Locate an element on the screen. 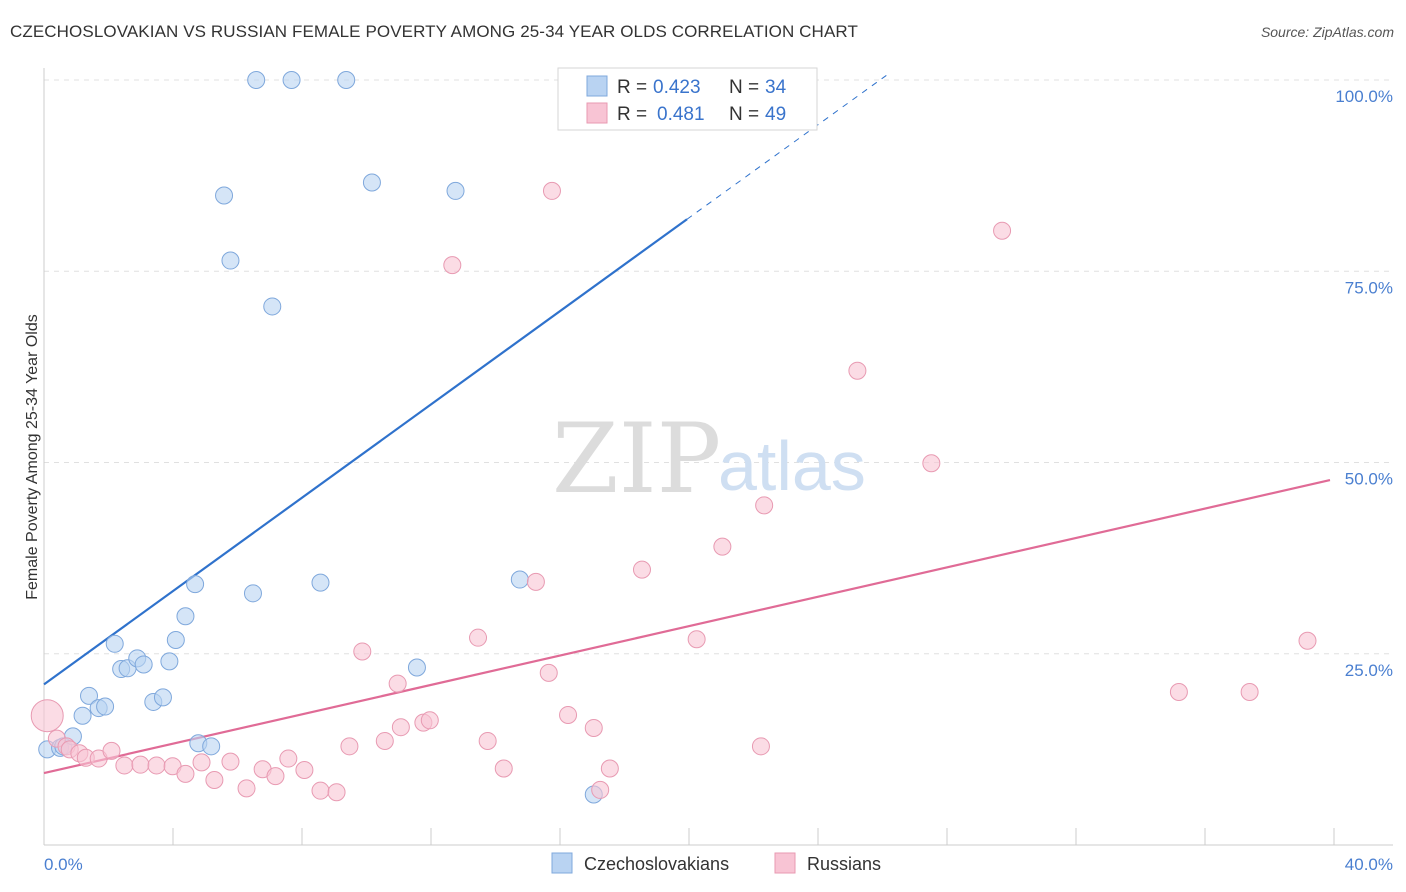 The width and height of the screenshot is (1406, 892). bottom-legend: Czechoslovakians Russians is located at coordinates (716, 863).